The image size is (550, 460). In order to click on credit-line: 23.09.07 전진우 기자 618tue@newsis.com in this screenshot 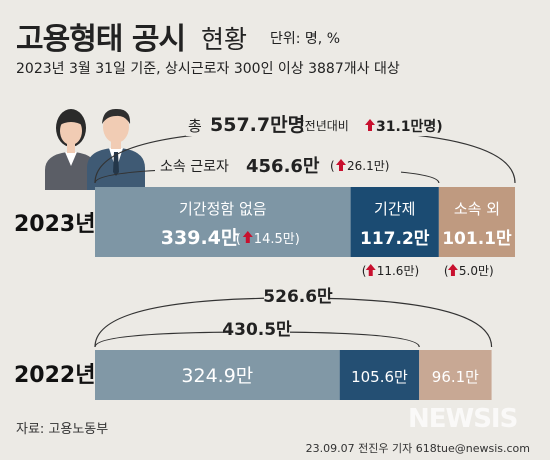, I will do `click(417, 448)`.